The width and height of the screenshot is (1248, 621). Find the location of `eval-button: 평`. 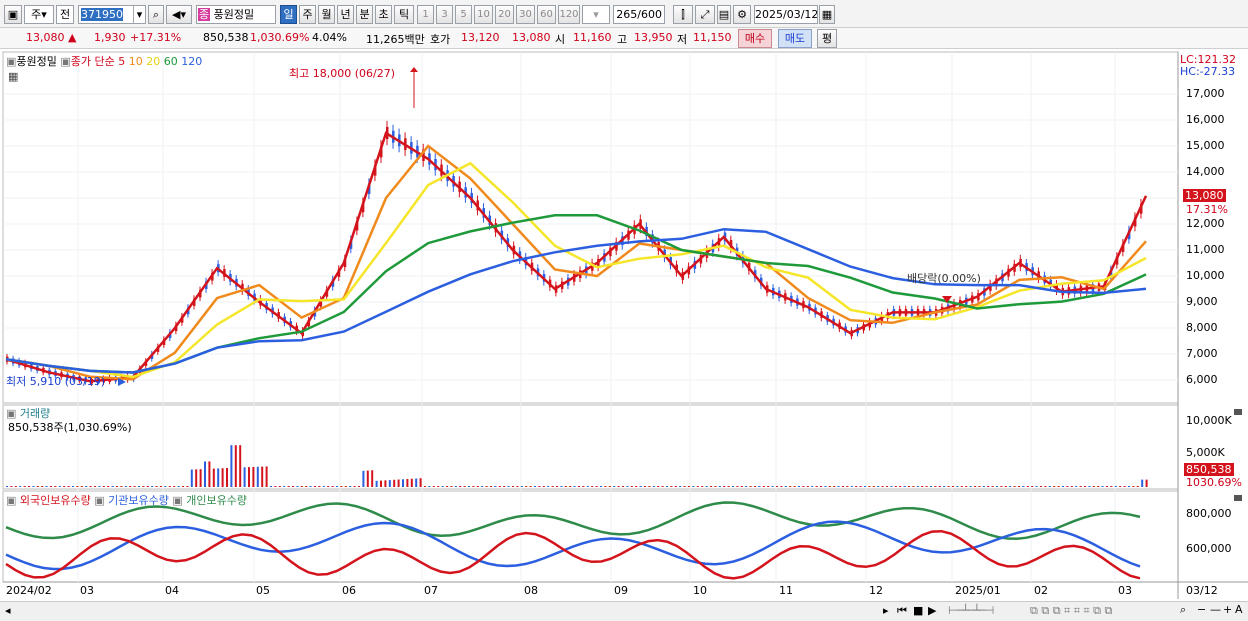

eval-button: 평 is located at coordinates (827, 38).